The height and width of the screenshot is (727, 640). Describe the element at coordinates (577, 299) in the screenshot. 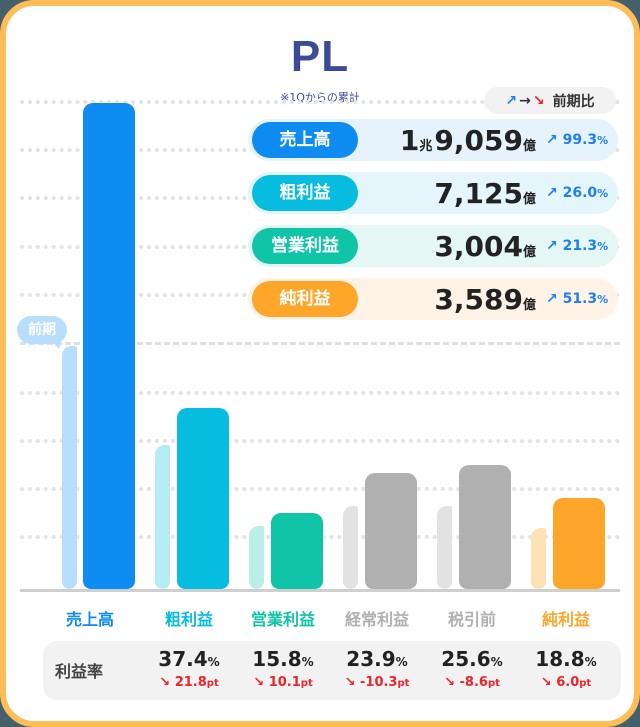

I see `card-yoy: ↗ 51.3%` at that location.